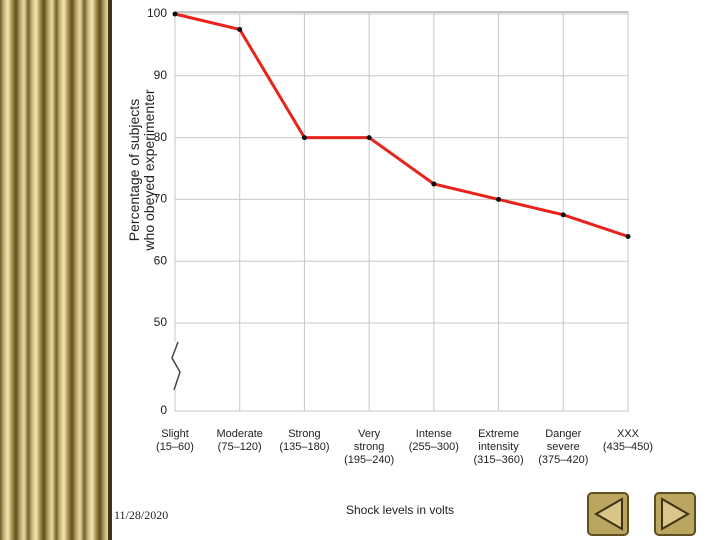 This screenshot has width=720, height=540. I want to click on y-tick-label: 0, so click(163, 410).